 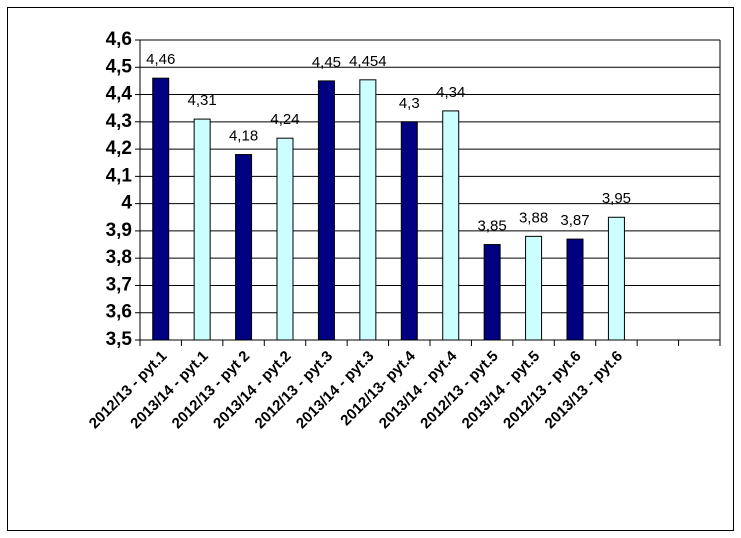 I want to click on y-tick-label: 3,5, so click(x=119, y=339).